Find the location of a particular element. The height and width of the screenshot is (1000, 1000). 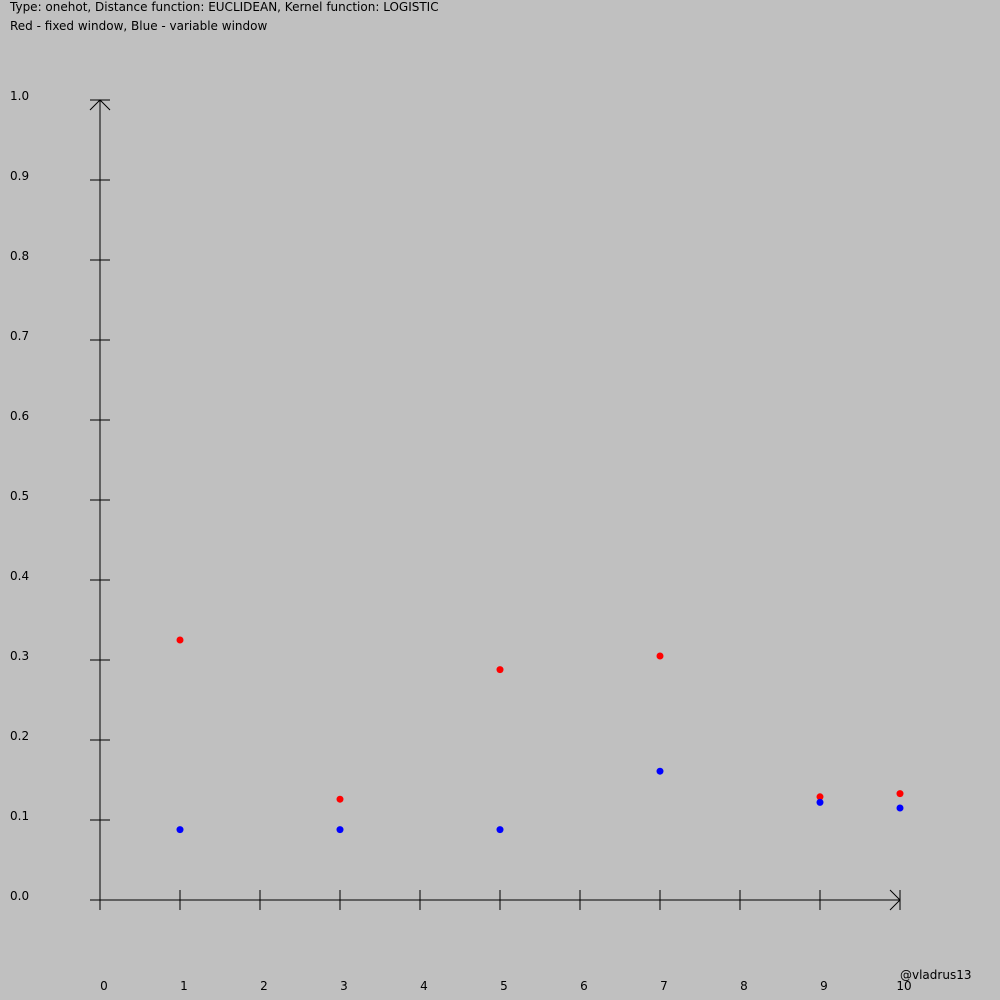

x-tick-label: 2 is located at coordinates (264, 986).